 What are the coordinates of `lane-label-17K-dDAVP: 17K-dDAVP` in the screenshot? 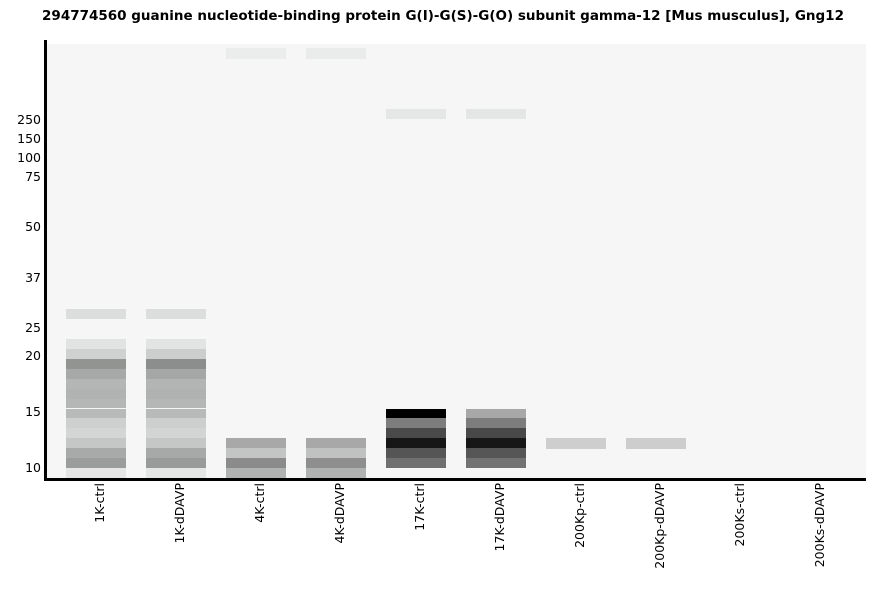 It's located at (499, 517).